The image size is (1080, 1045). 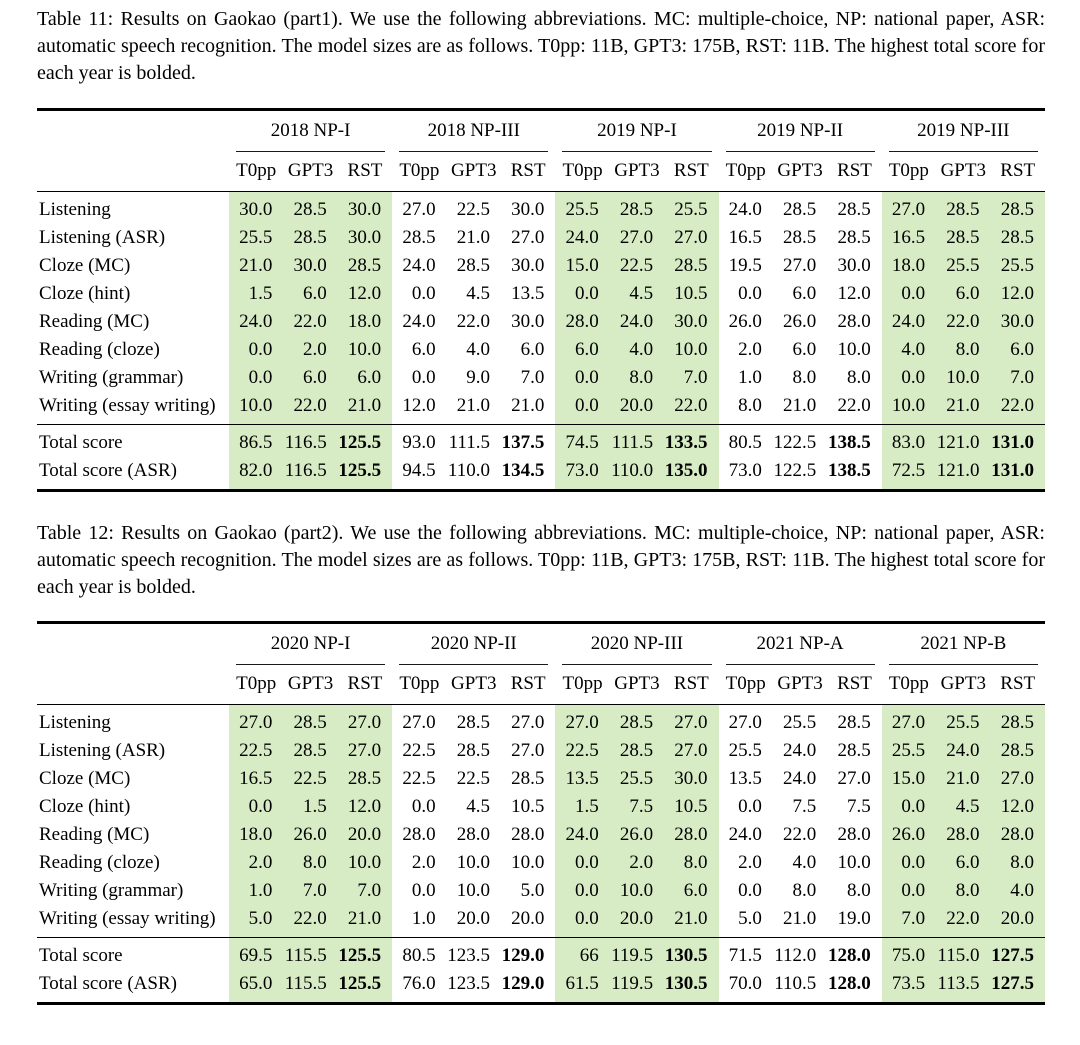 I want to click on group-header-label: 2019 NP-I, so click(x=637, y=130).